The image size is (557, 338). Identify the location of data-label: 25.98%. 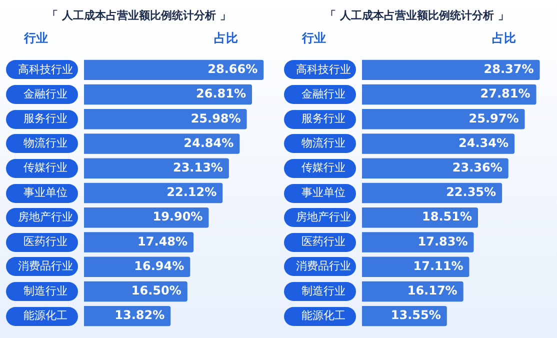
(215, 118).